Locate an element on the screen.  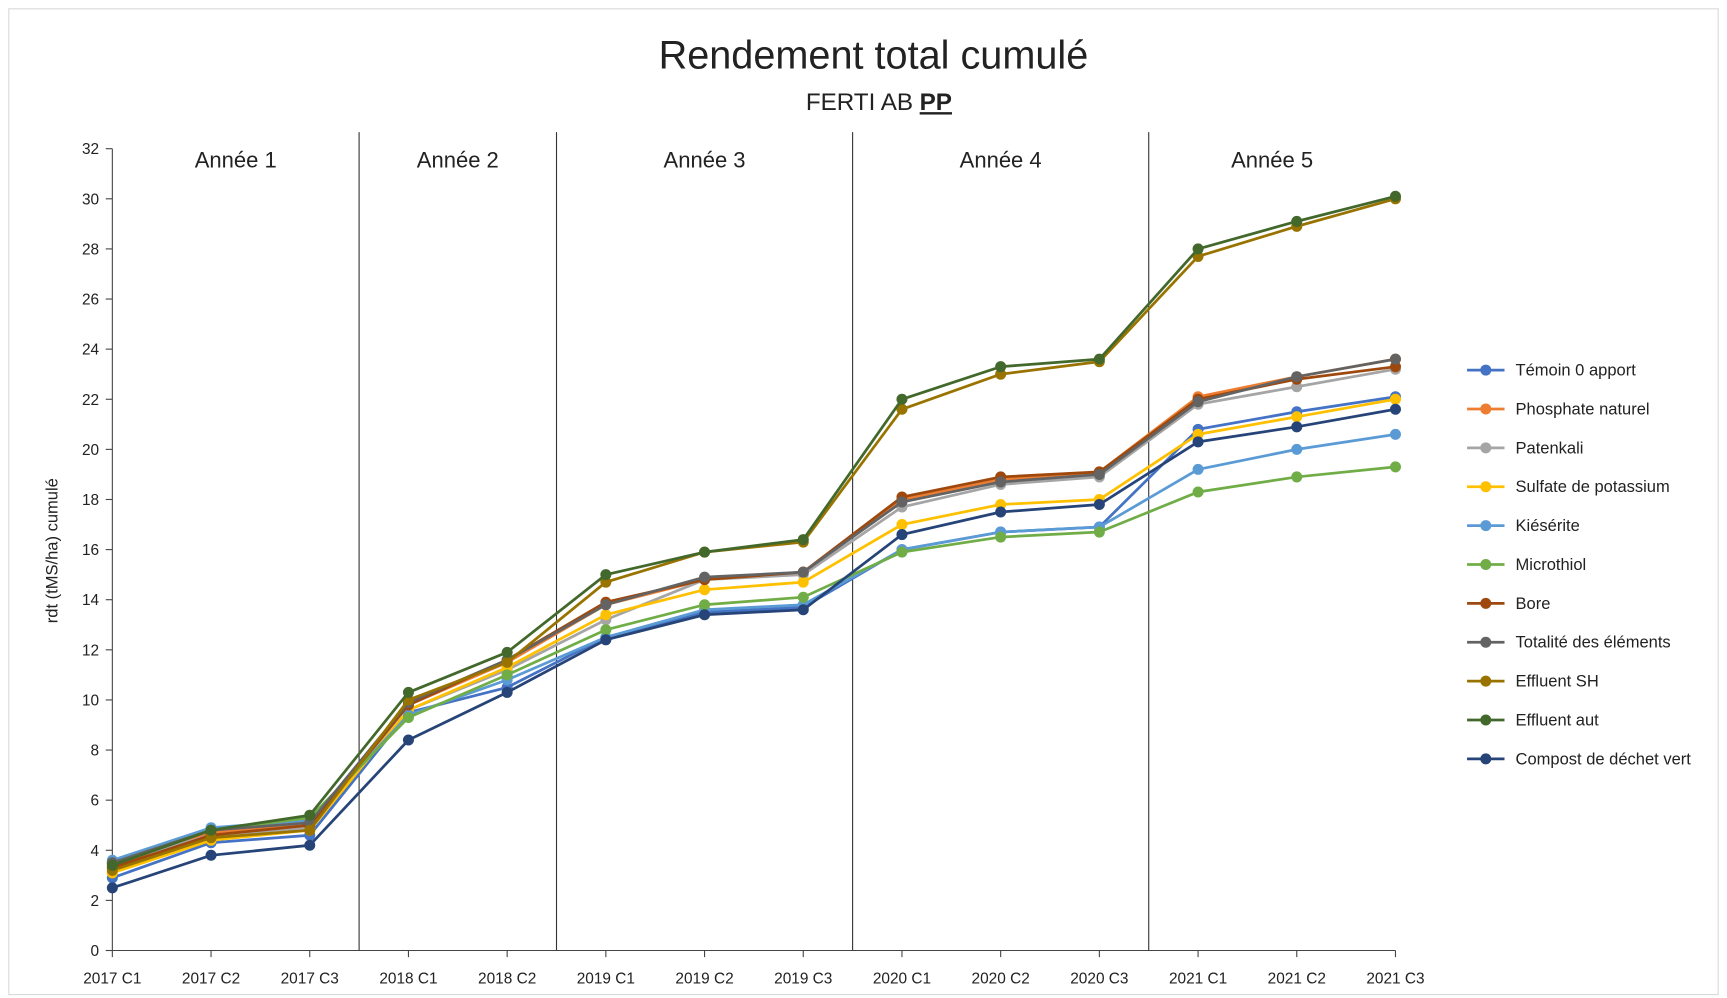
x-tick-label: 2018 C1 is located at coordinates (408, 979).